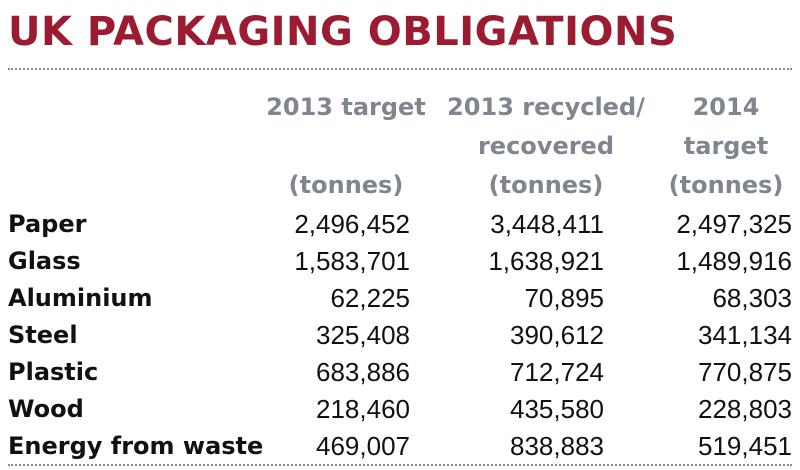  Describe the element at coordinates (745, 409) in the screenshot. I see `cell-2014-target: 228,803` at that location.